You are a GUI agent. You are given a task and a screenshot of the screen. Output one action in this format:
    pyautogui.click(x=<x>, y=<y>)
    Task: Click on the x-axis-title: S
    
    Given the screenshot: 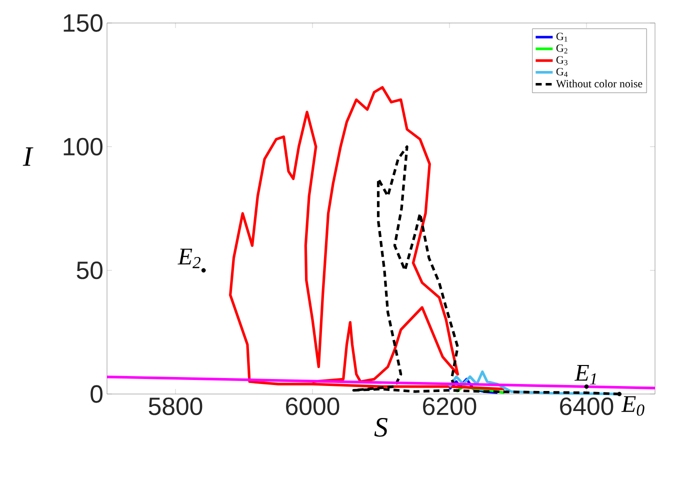 What is the action you would take?
    pyautogui.click(x=381, y=427)
    